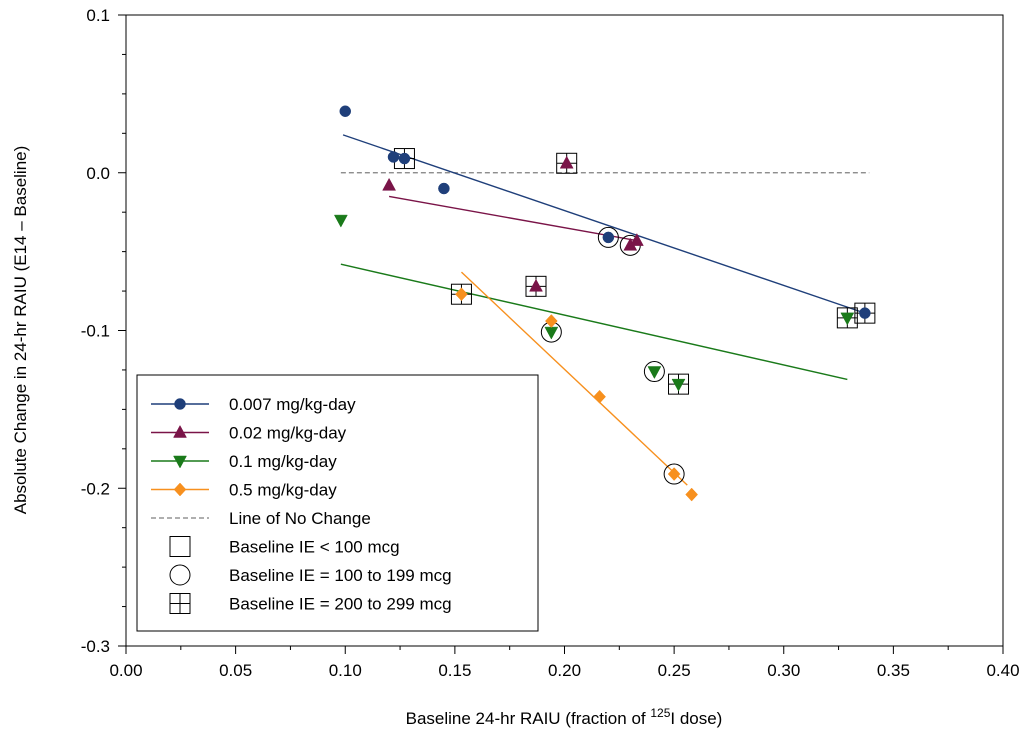  What do you see at coordinates (125, 670) in the screenshot?
I see `x-tick-label: 0.00` at bounding box center [125, 670].